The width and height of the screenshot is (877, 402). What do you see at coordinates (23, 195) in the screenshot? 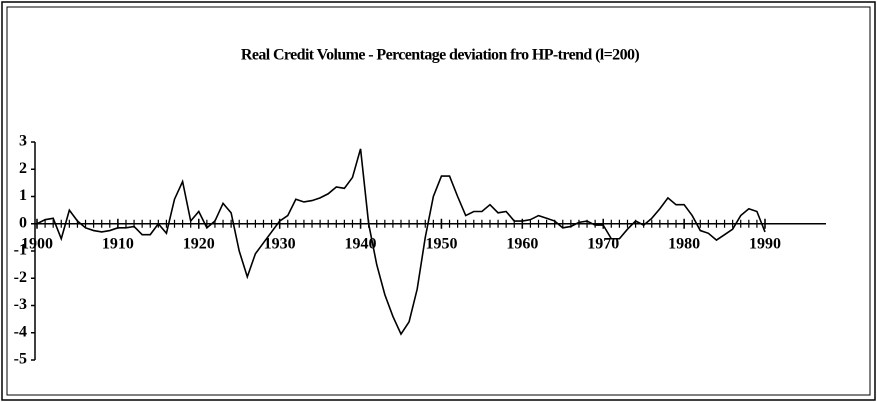
I see `y-tick-label: 1` at bounding box center [23, 195].